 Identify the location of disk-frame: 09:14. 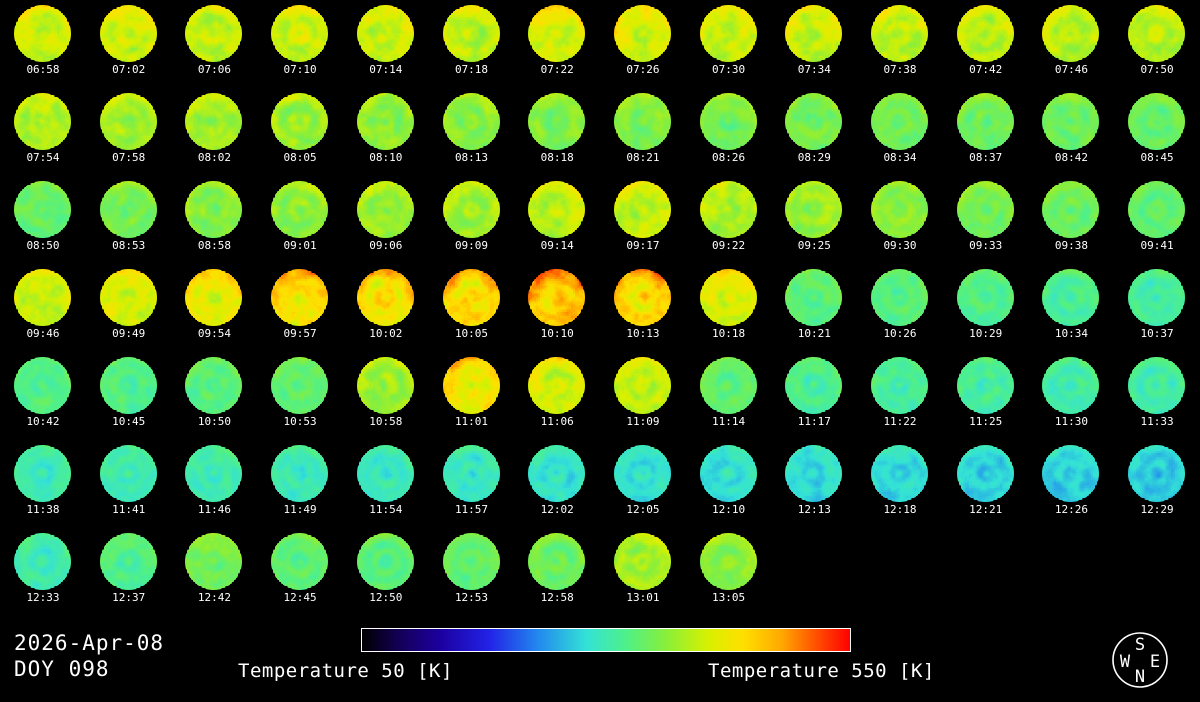
(557, 220).